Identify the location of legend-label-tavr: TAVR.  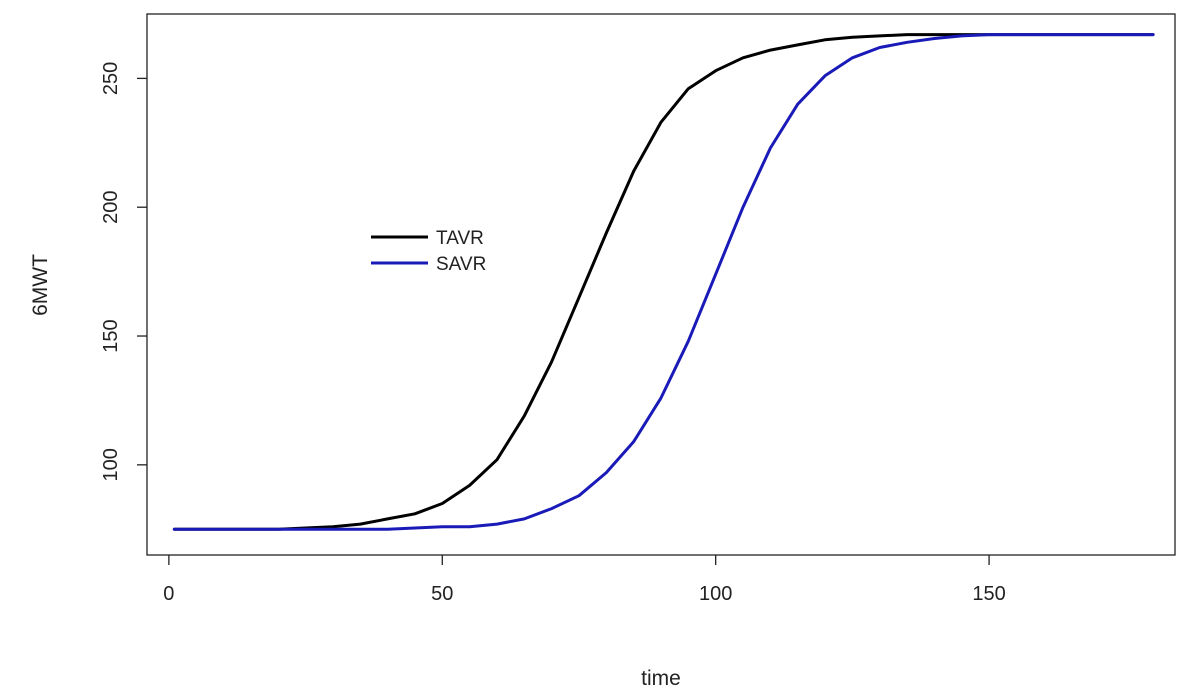
(460, 238).